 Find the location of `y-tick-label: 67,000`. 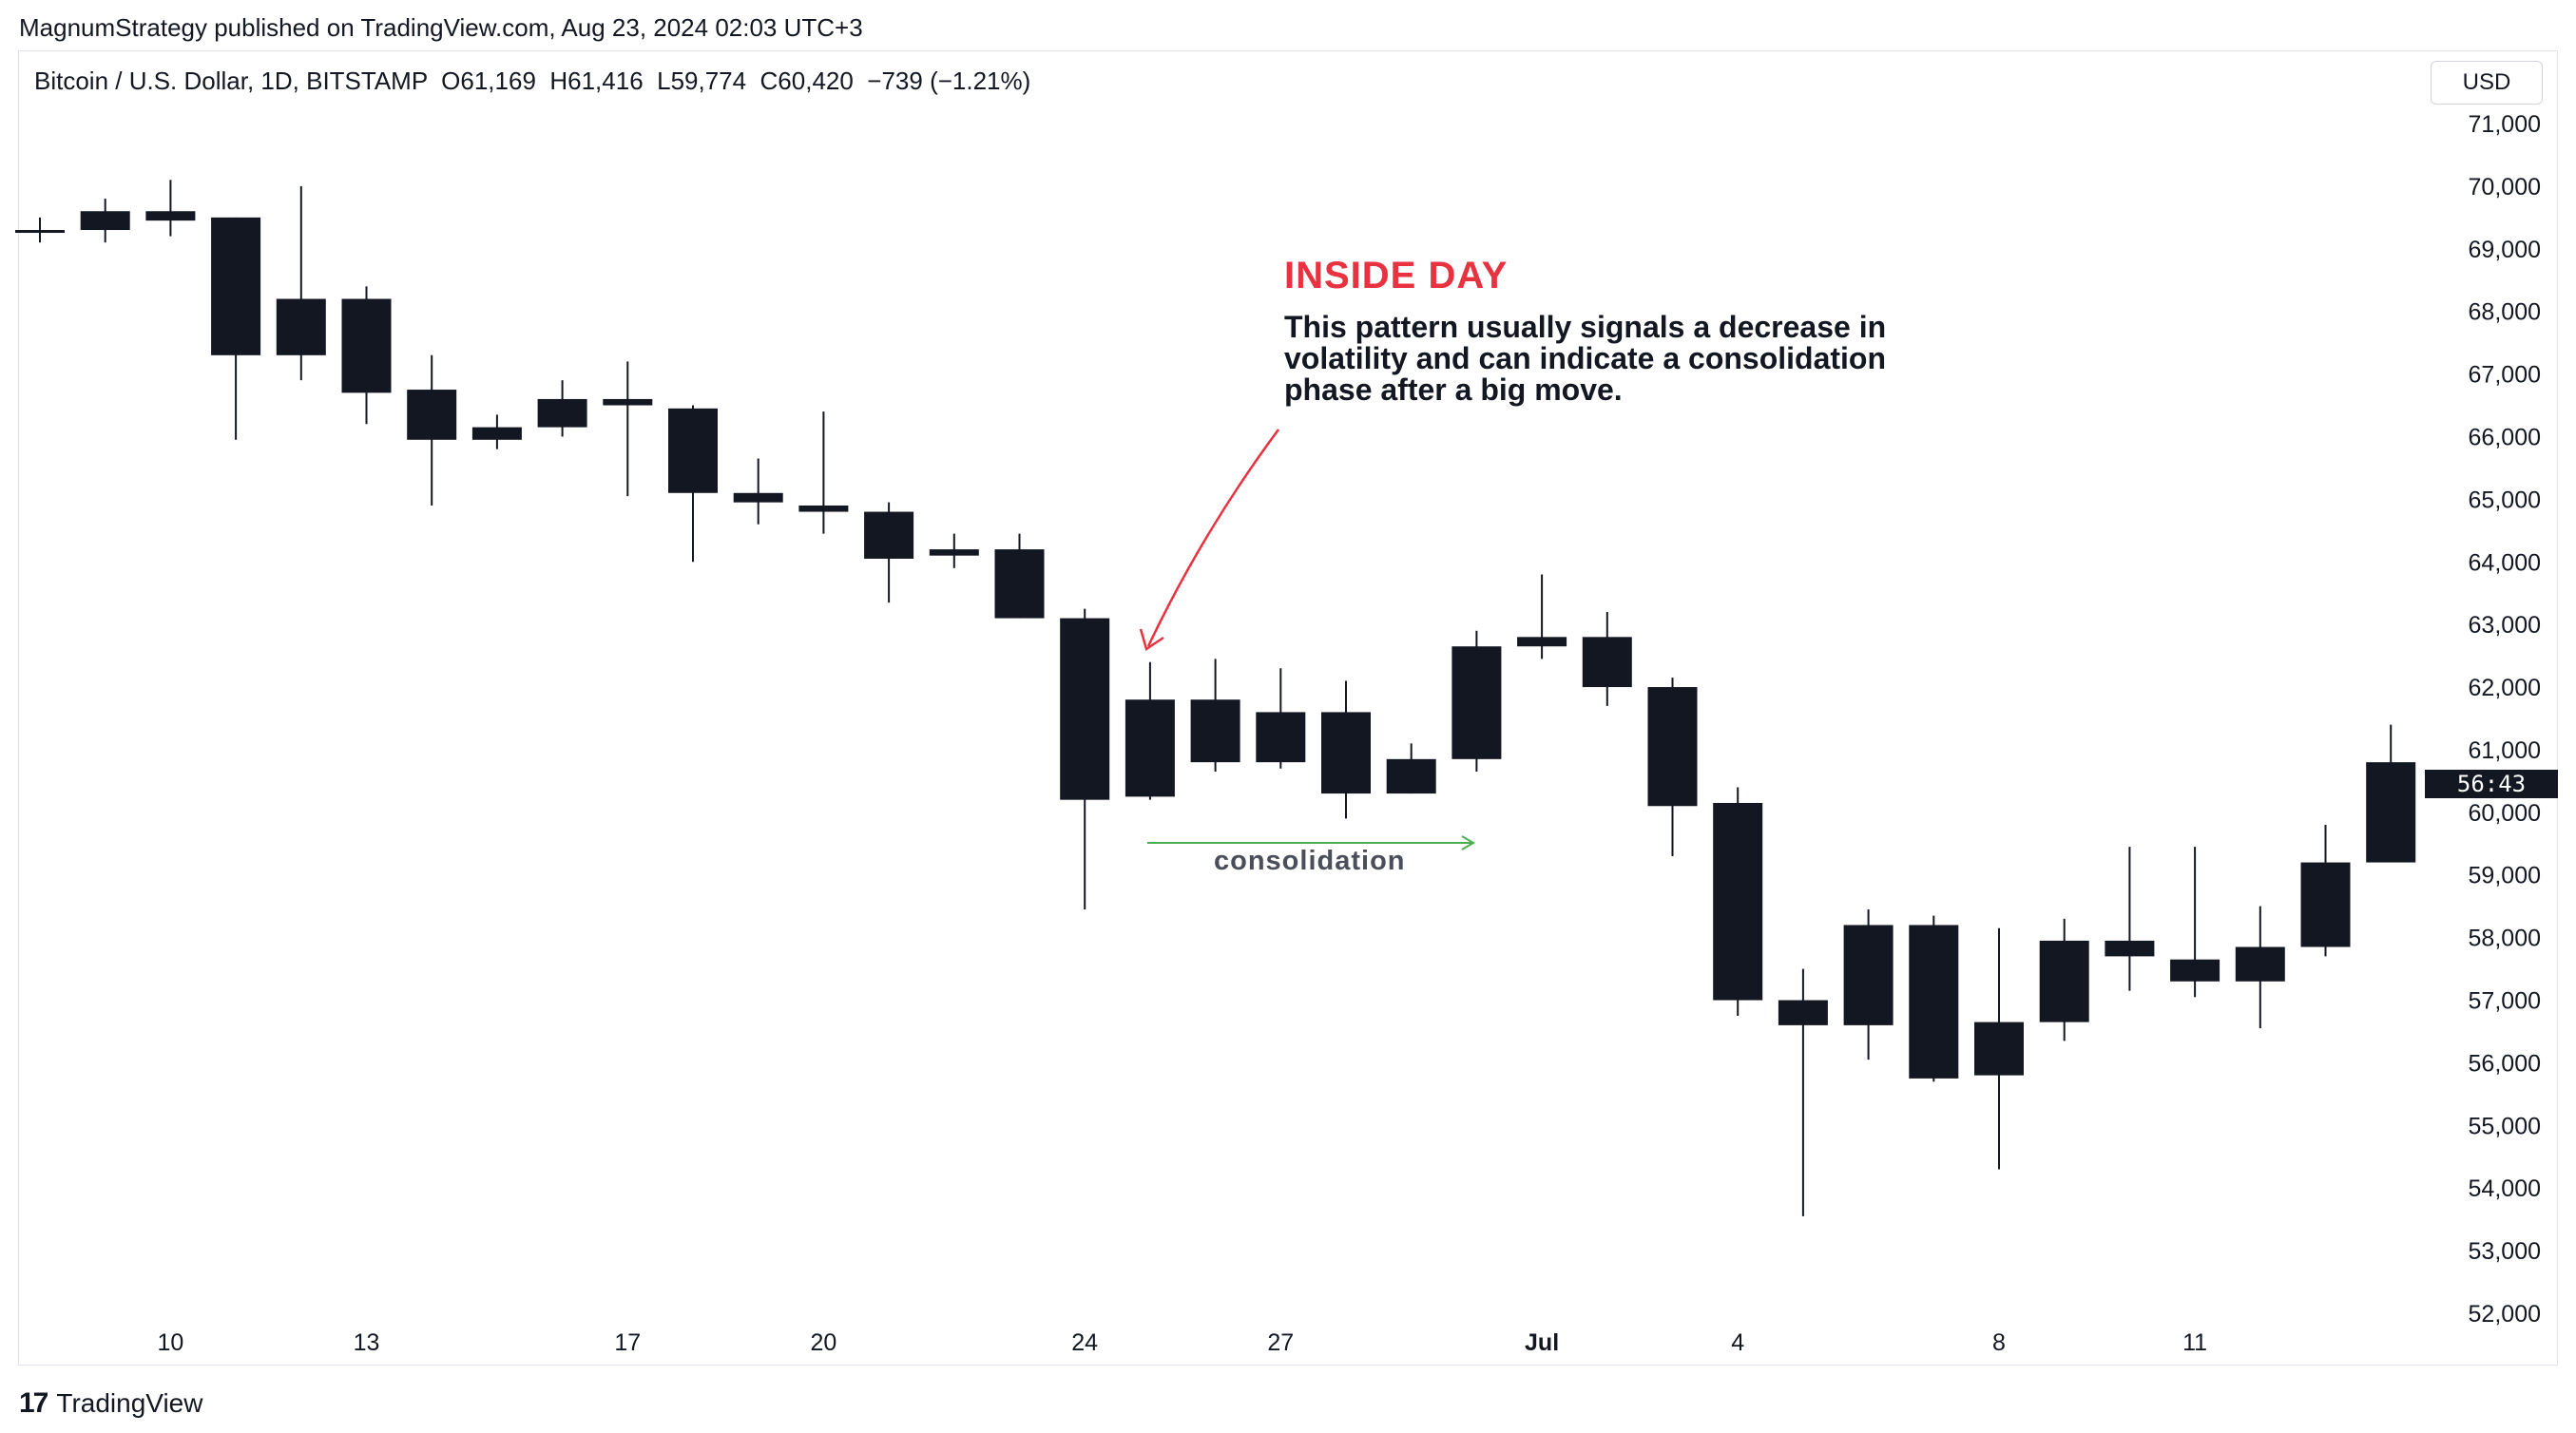

y-tick-label: 67,000 is located at coordinates (2505, 375).